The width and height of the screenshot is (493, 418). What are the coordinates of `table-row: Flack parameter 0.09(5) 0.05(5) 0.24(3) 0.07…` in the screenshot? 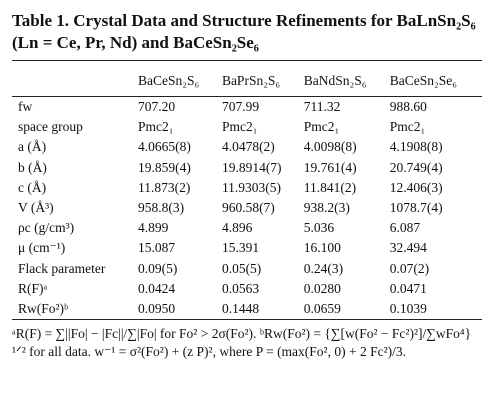 It's located at (247, 269).